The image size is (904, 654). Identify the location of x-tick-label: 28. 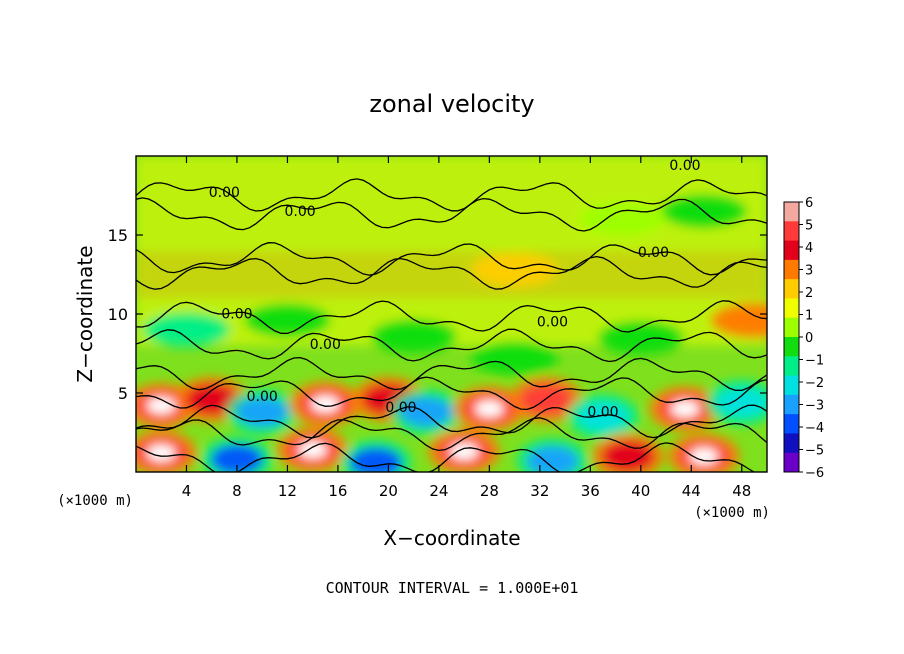
(489, 491).